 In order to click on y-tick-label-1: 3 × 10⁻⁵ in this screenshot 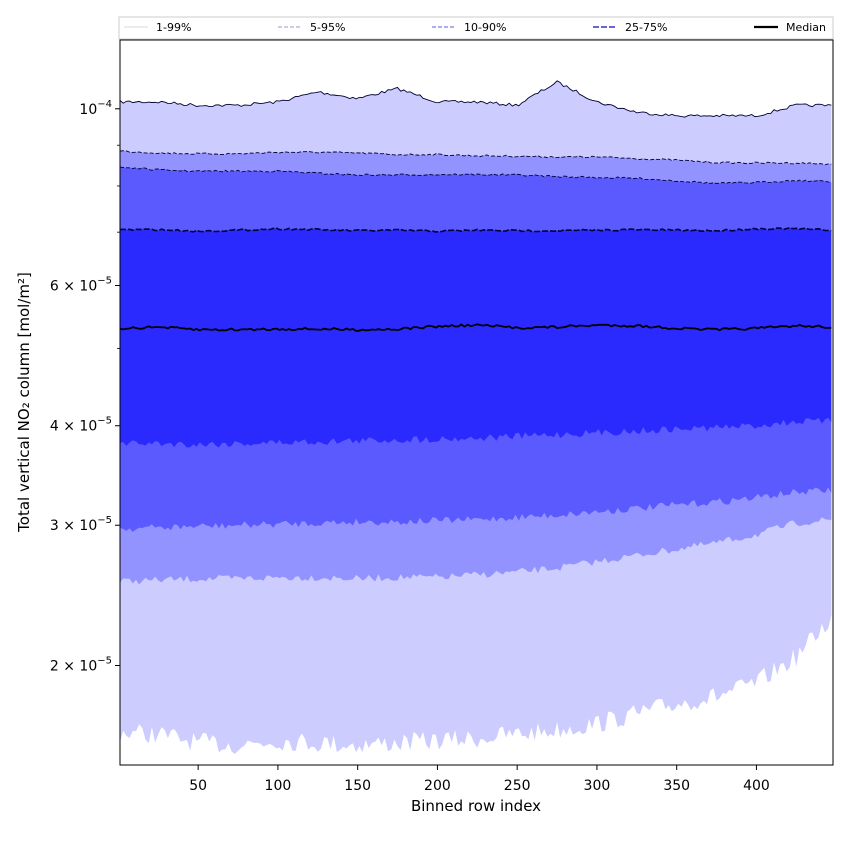, I will do `click(81, 524)`.